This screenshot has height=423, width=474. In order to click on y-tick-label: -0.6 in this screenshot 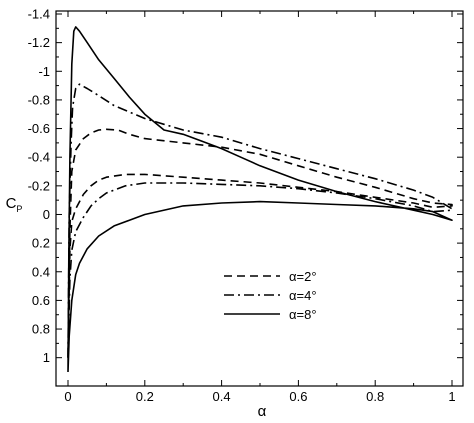, I will do `click(39, 128)`.